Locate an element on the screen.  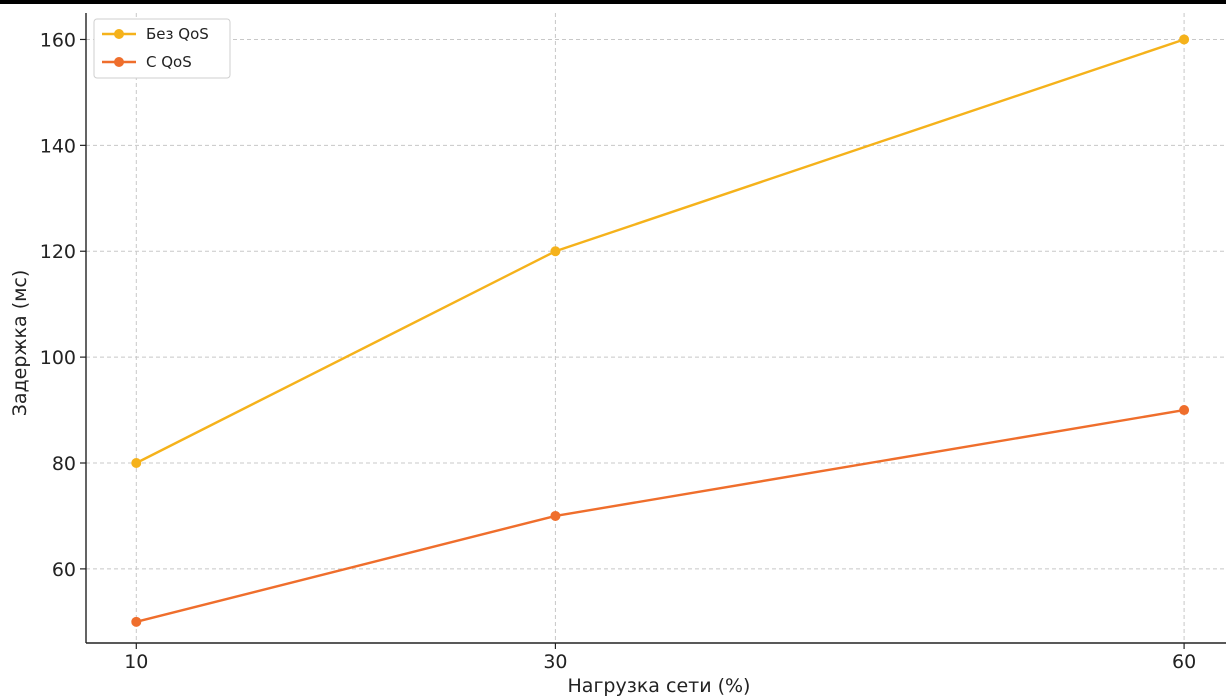
y-tick-label: 80 is located at coordinates (64, 464).